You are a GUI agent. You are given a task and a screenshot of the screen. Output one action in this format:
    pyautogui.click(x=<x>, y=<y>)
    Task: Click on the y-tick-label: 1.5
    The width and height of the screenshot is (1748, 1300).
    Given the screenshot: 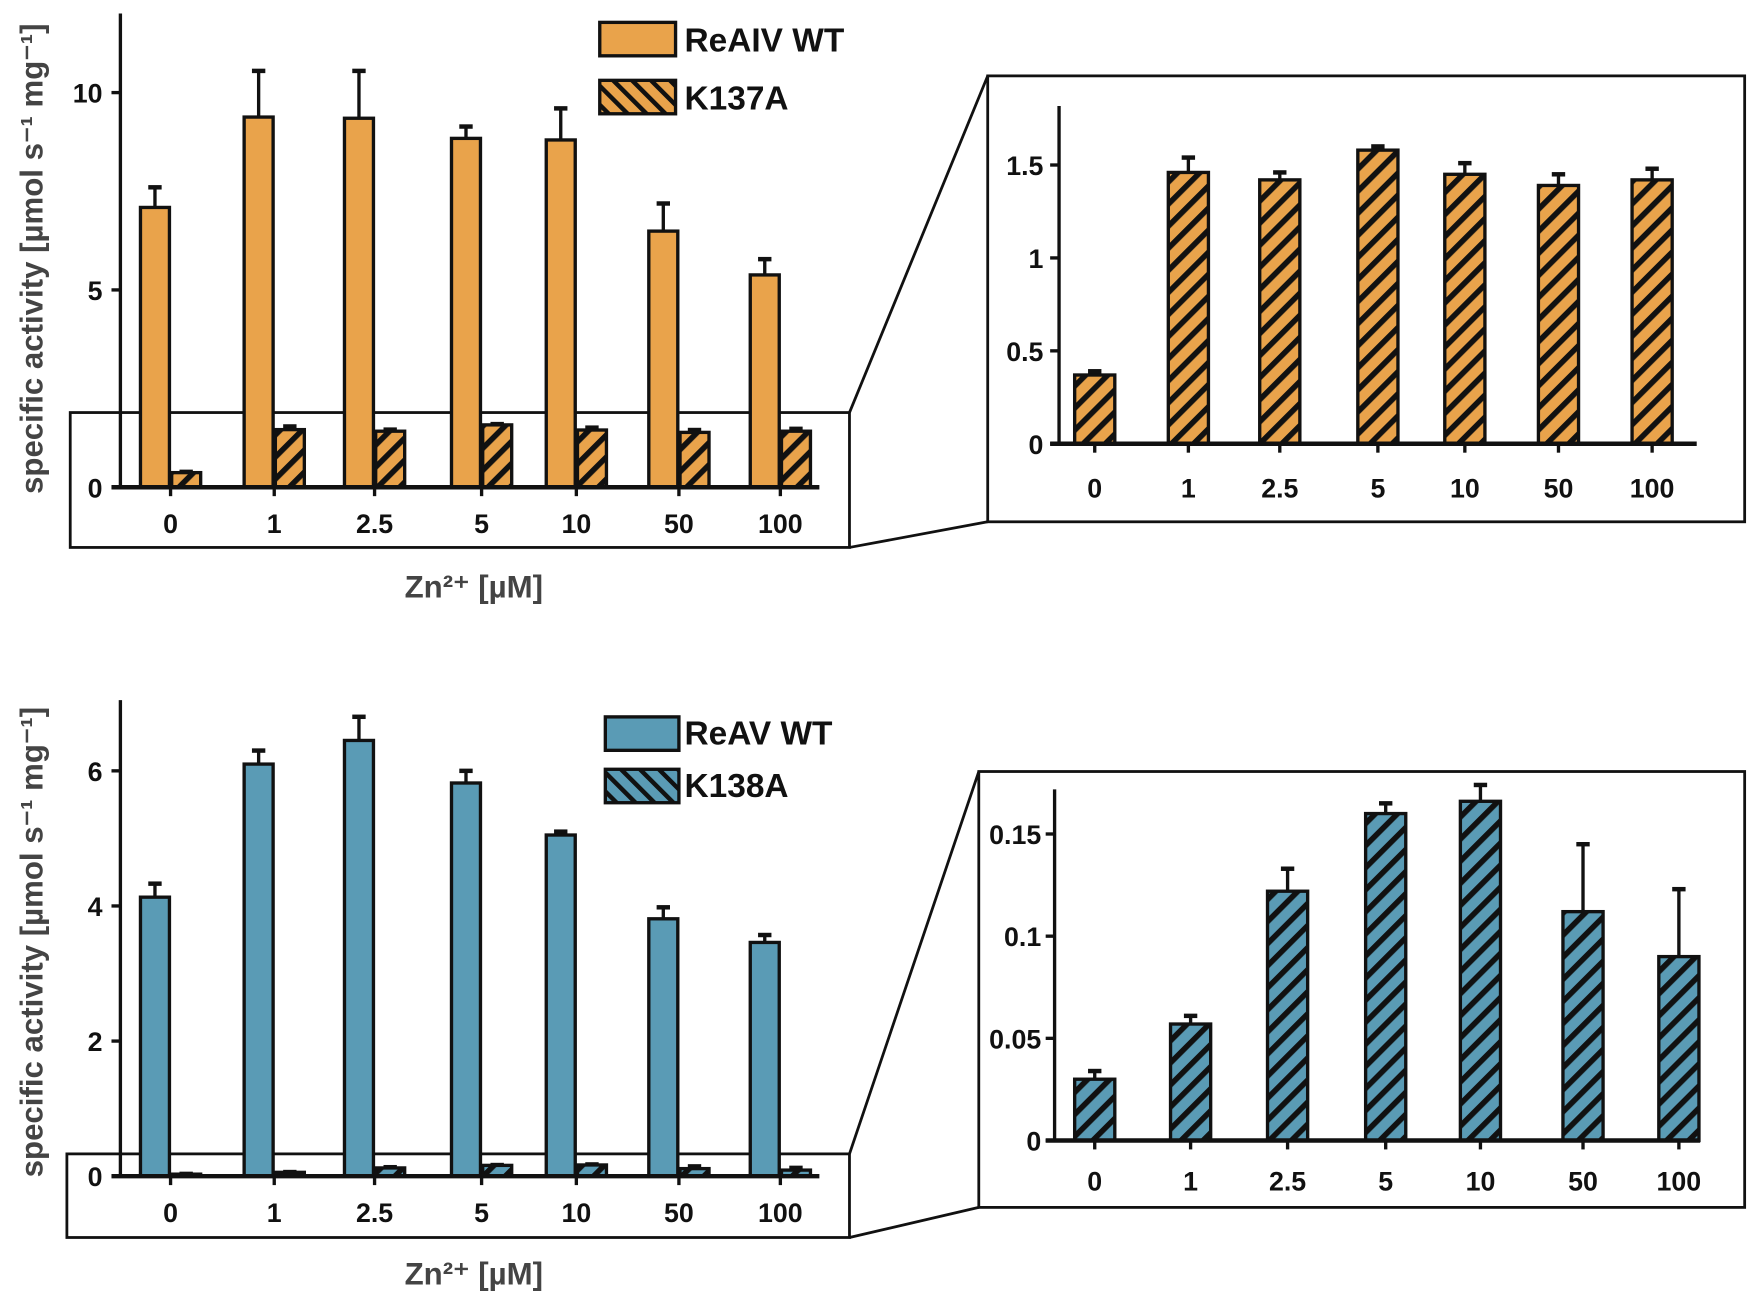 What is the action you would take?
    pyautogui.click(x=1024, y=166)
    